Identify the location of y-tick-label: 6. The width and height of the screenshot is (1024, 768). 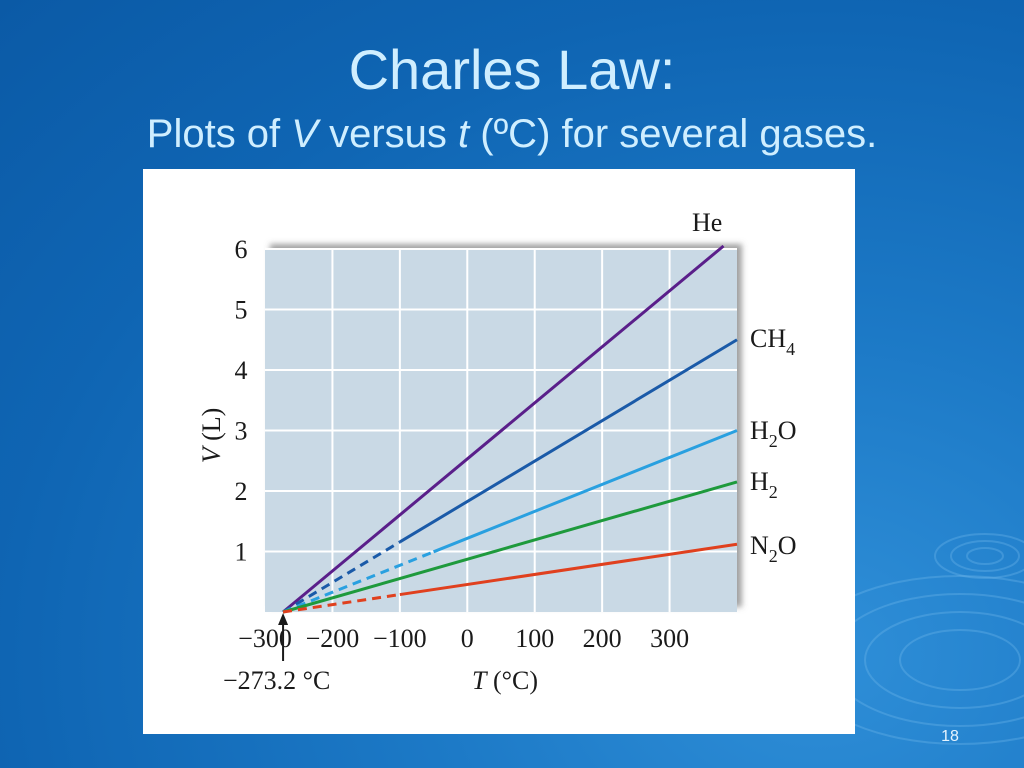
(241, 249).